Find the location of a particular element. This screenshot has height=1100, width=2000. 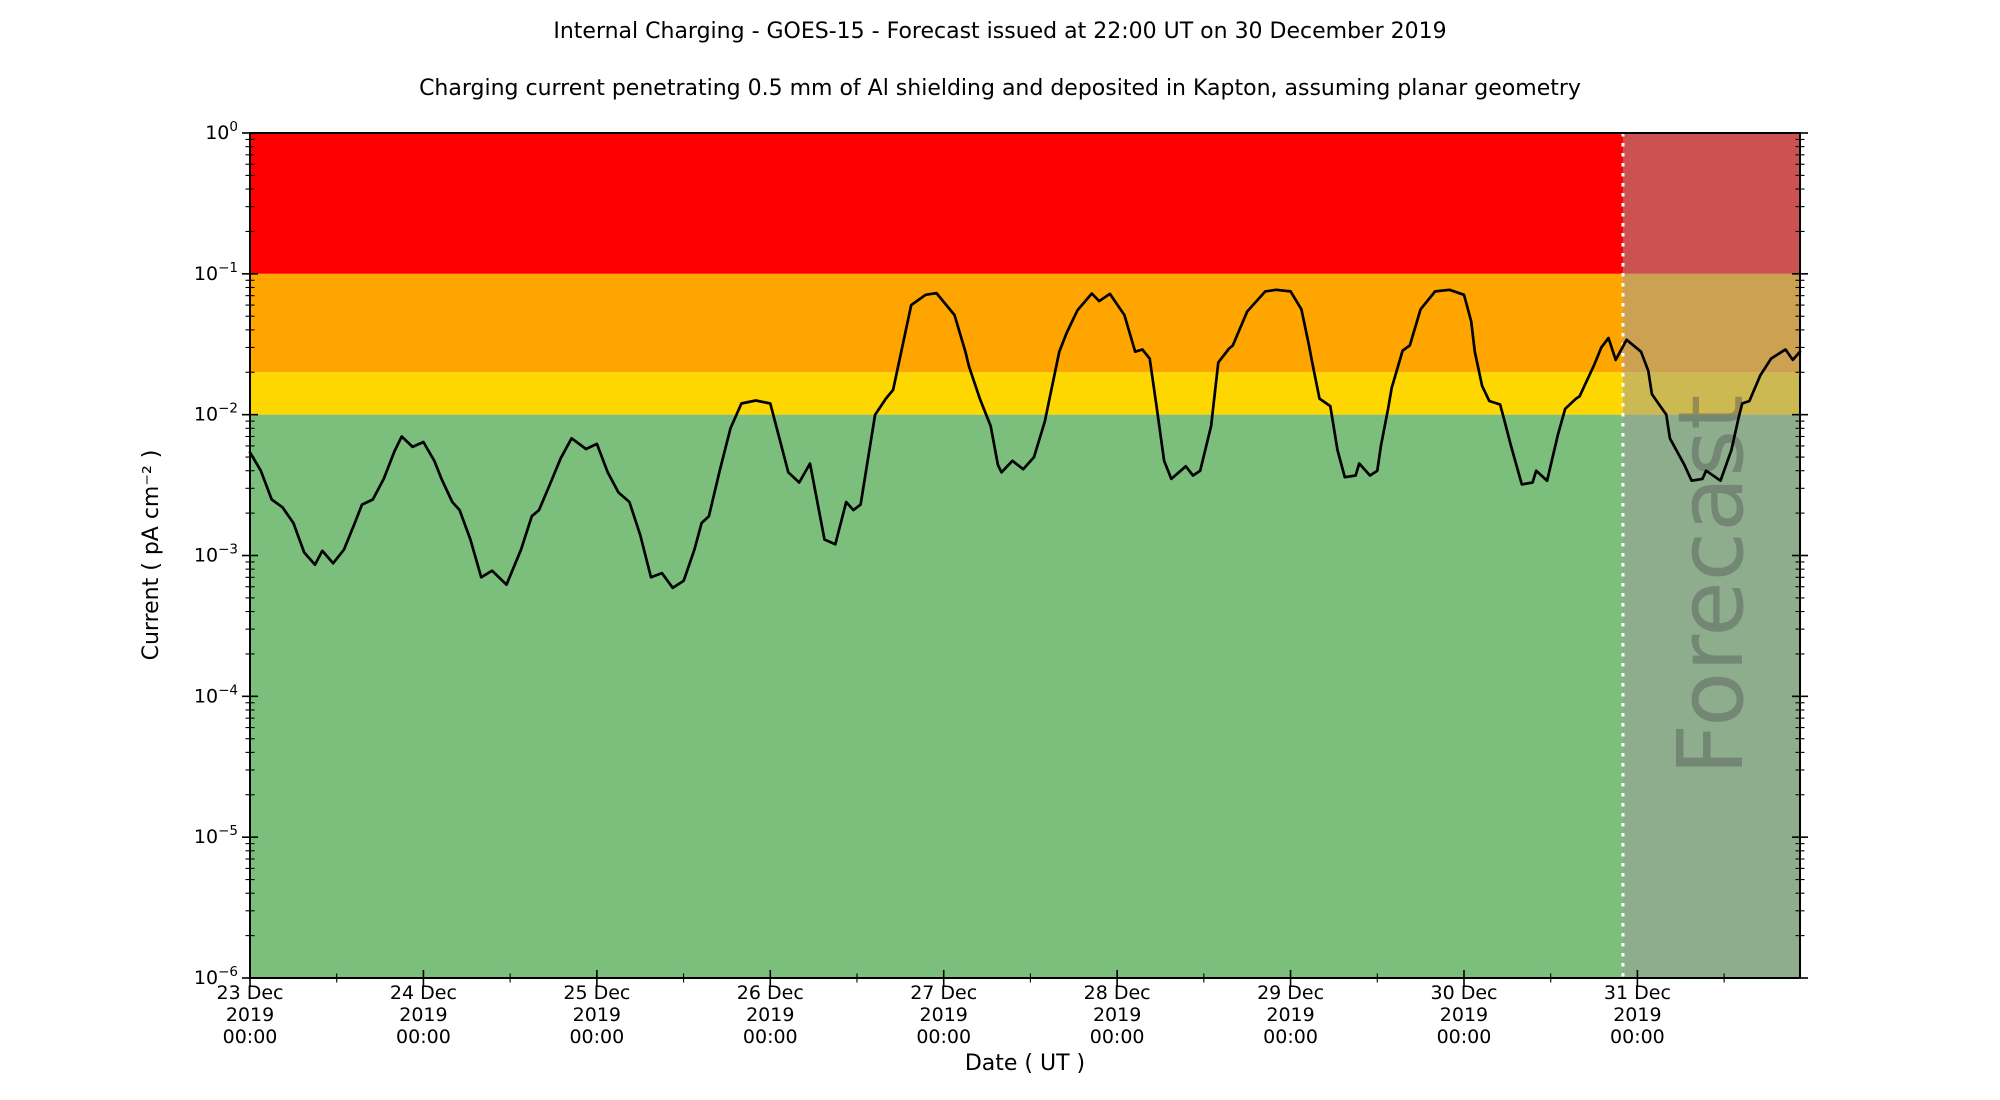

forecast-overlay is located at coordinates (1711, 555).